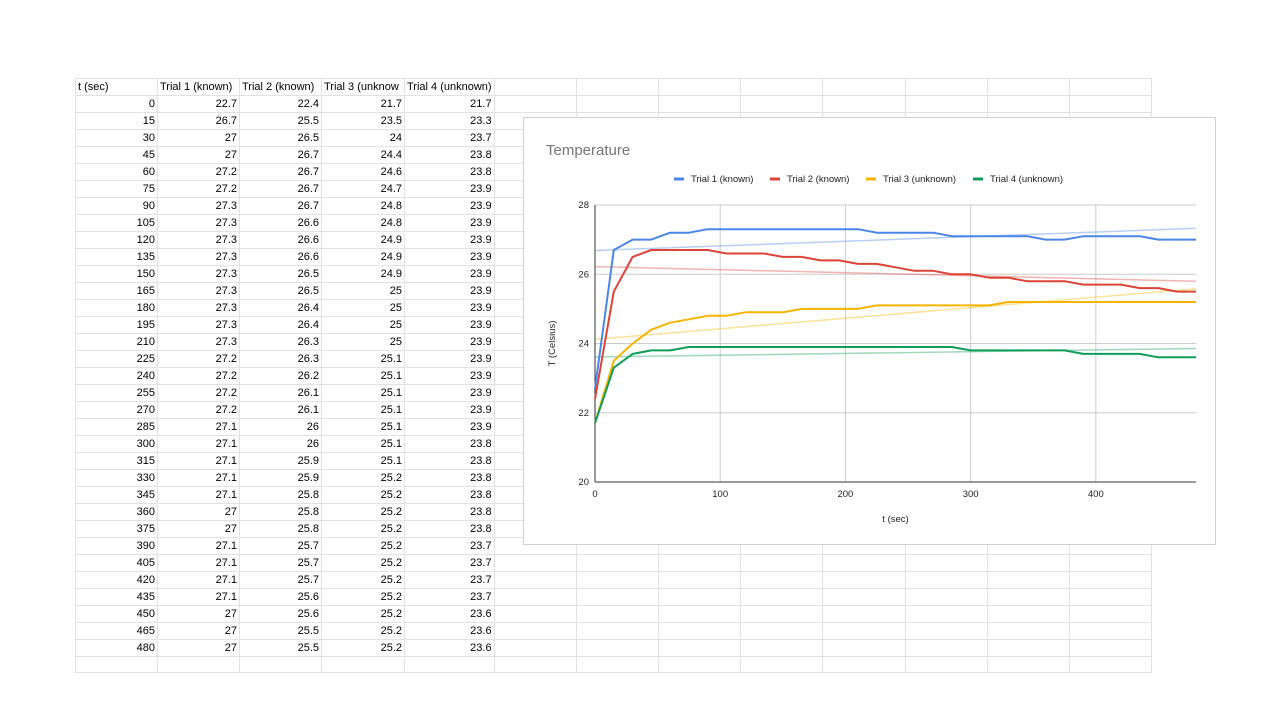 The image size is (1278, 717). What do you see at coordinates (116, 580) in the screenshot?
I see `table-cell: 420` at bounding box center [116, 580].